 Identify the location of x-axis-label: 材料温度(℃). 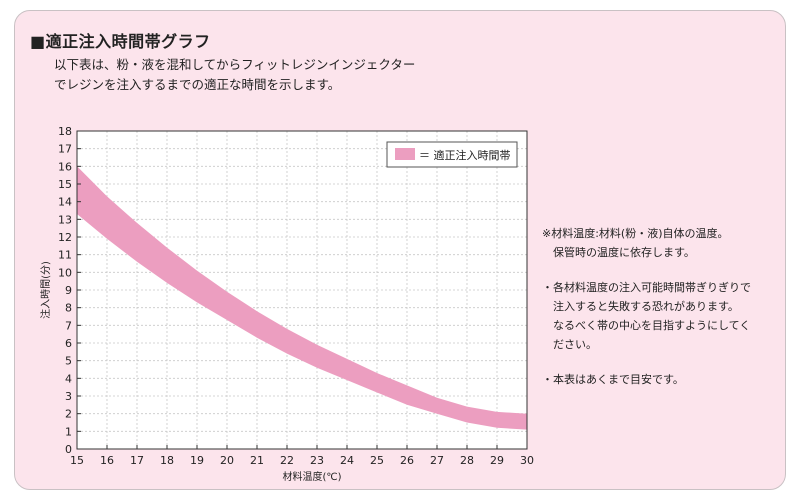
(311, 476).